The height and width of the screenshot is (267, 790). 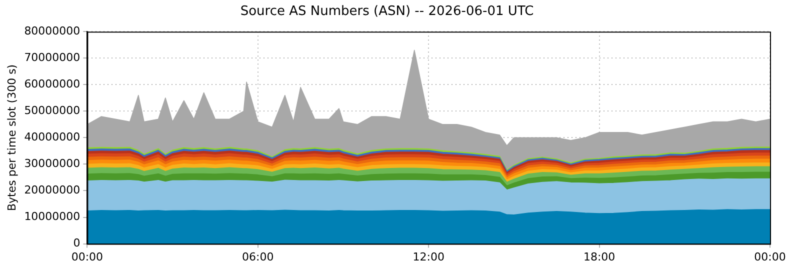 I want to click on y-tick-label: 0, so click(x=76, y=243).